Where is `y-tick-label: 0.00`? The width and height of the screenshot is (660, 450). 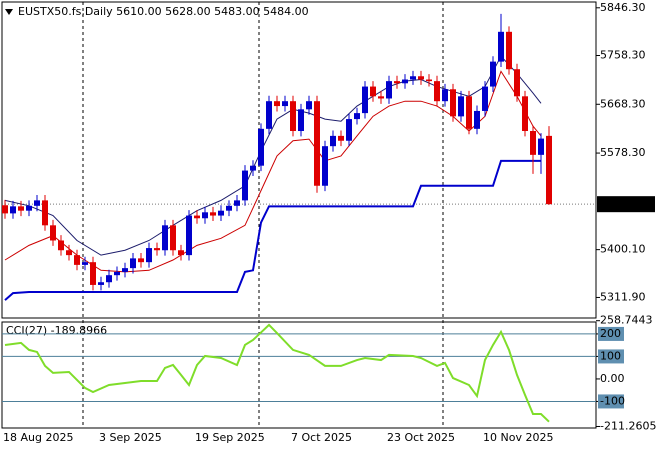
y-tick-label: 0.00 is located at coordinates (612, 378).